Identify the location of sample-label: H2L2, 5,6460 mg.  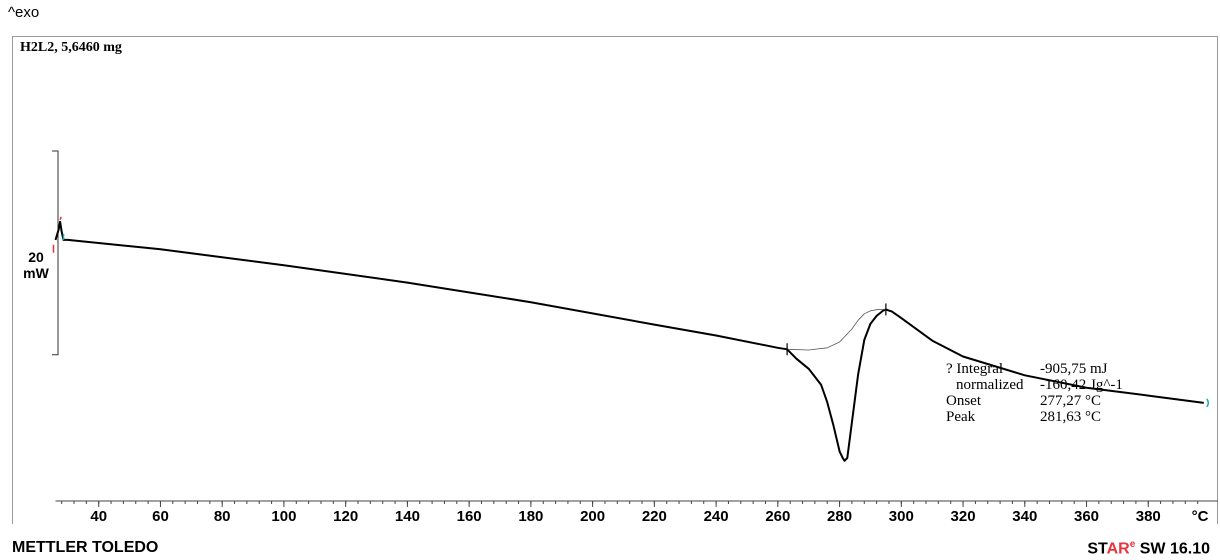
(71, 47).